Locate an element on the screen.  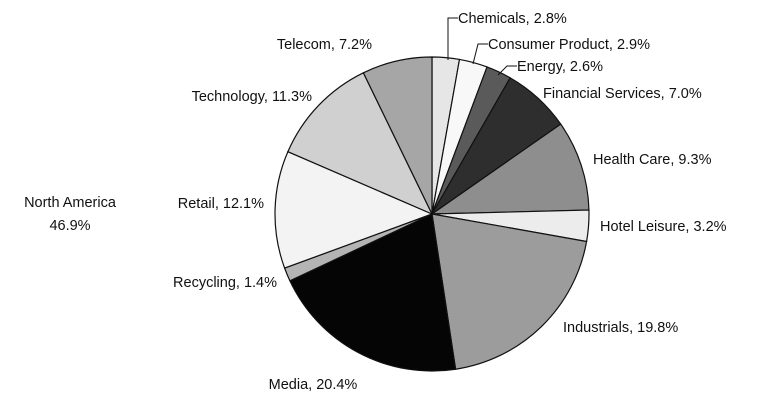
leader-line-energy is located at coordinates (507, 70).